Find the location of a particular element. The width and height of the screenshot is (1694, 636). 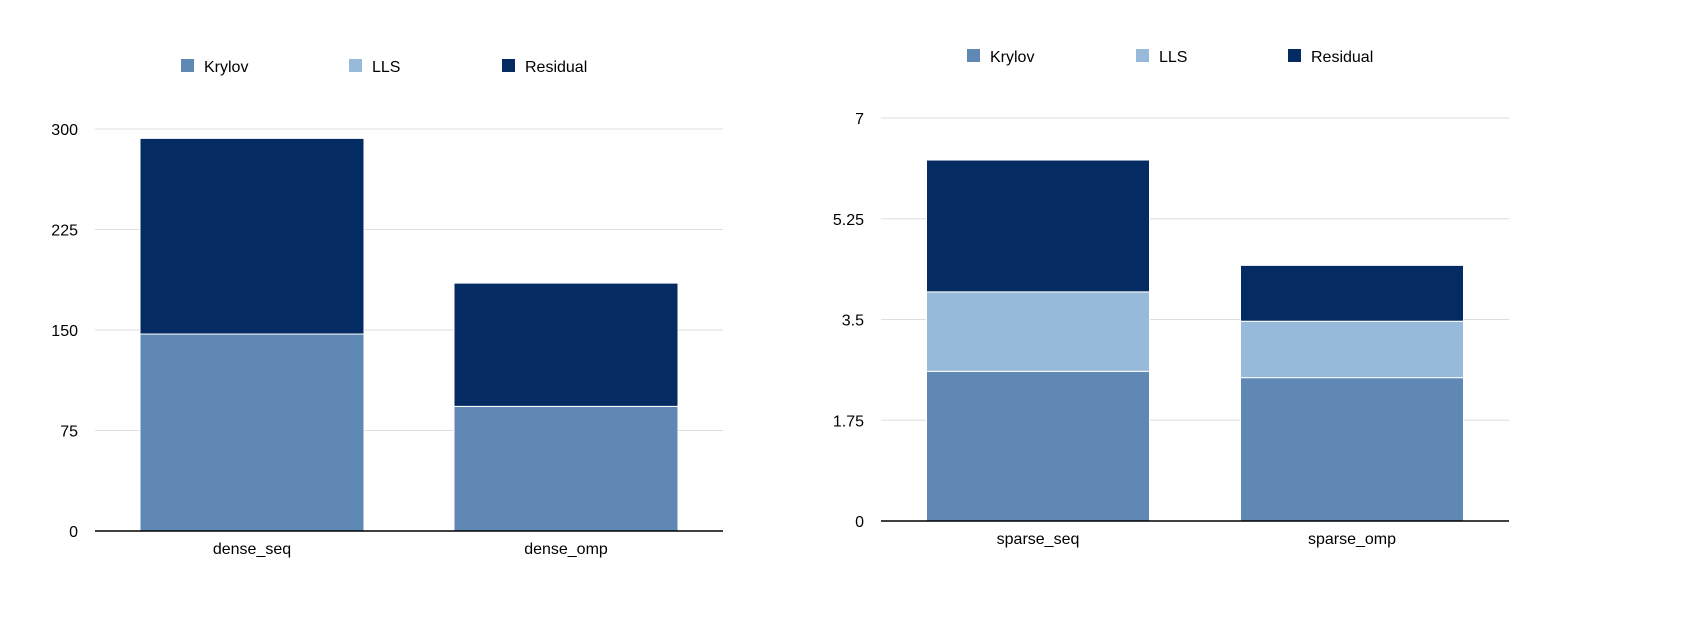

x-category-label: dense_omp is located at coordinates (566, 549).